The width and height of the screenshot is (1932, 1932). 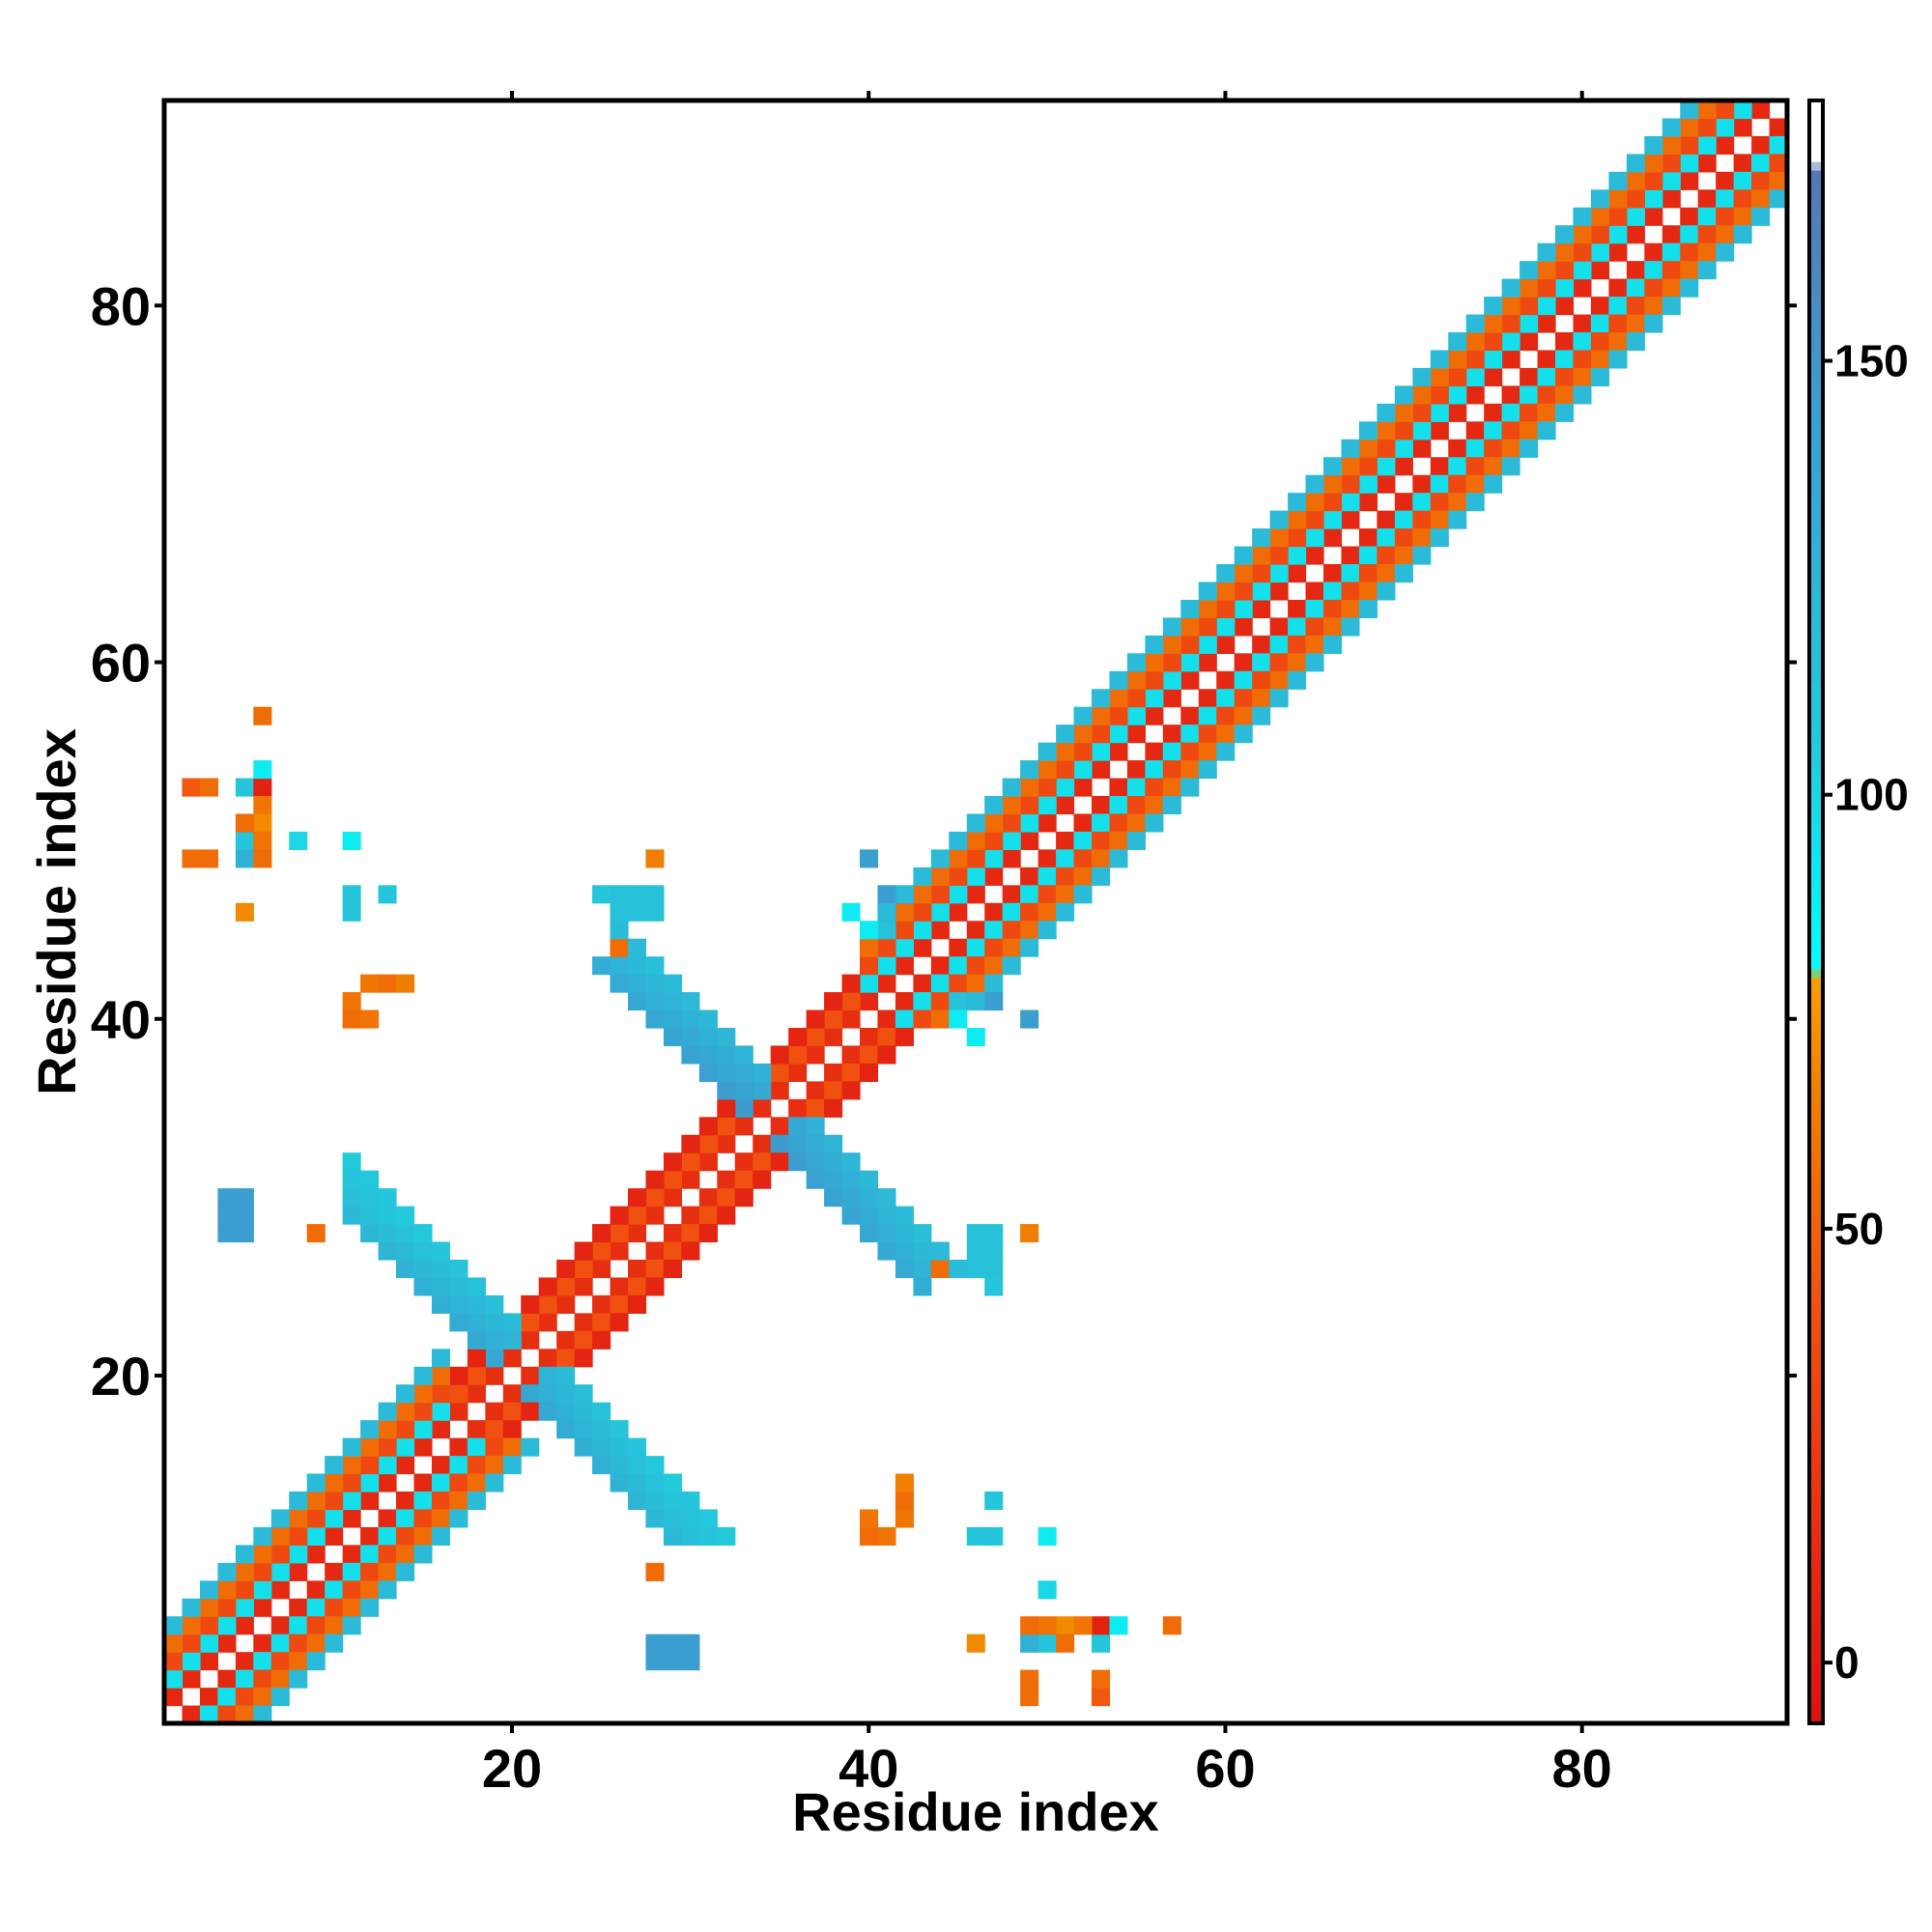 What do you see at coordinates (121, 1019) in the screenshot?
I see `y-tick-label: 40` at bounding box center [121, 1019].